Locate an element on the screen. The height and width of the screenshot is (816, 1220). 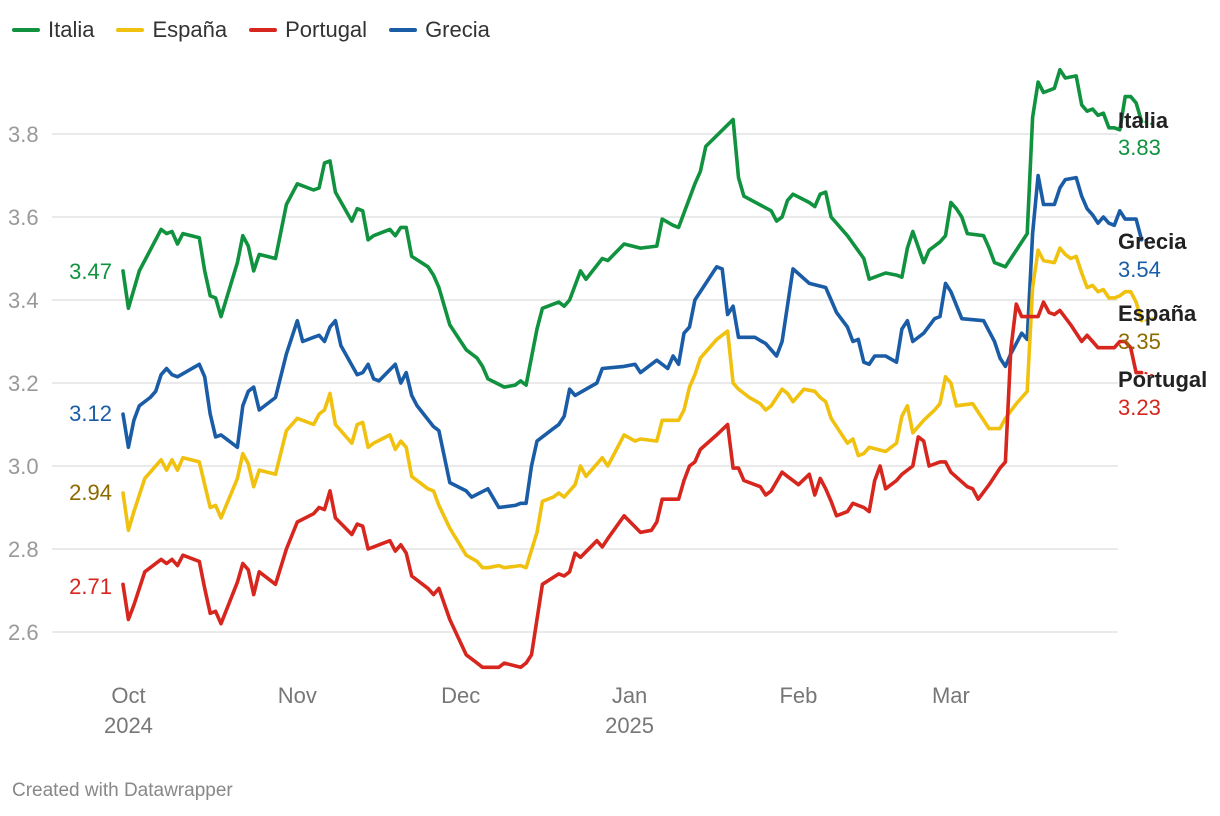
end-name-label-grecia: Grecia is located at coordinates (1152, 241).